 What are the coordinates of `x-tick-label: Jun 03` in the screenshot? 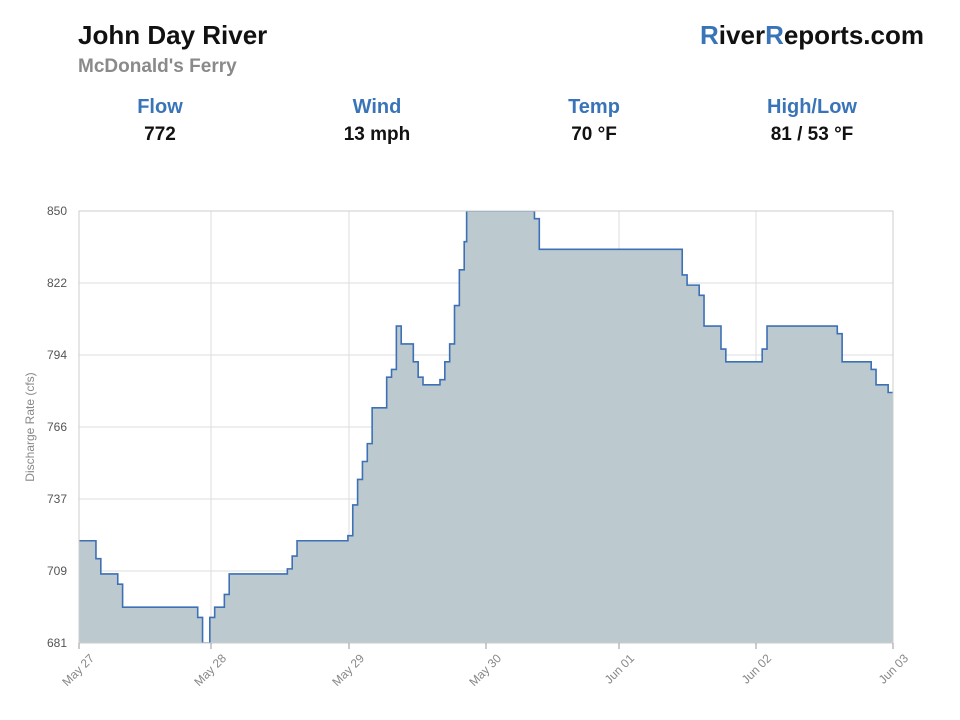 It's located at (894, 669).